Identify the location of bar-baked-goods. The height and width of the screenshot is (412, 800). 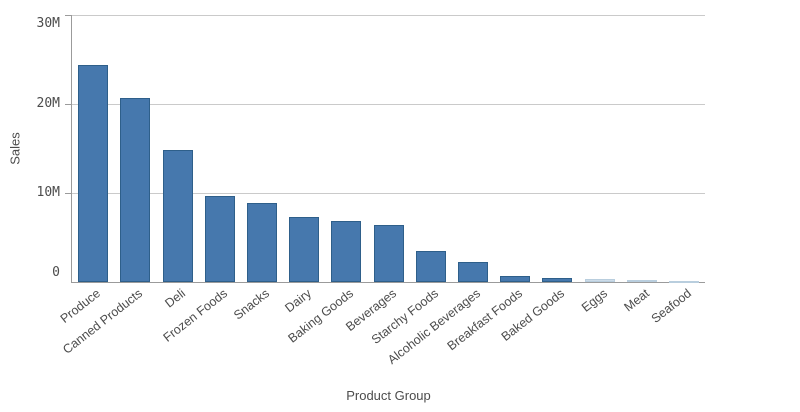
(557, 280).